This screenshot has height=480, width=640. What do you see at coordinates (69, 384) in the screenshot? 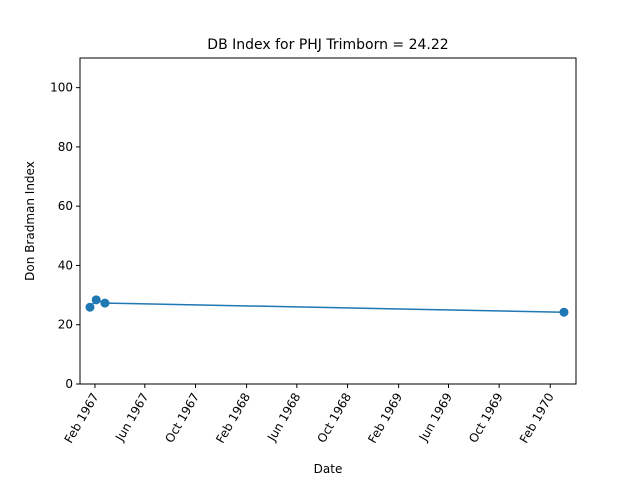
I see `y-tick-label: 0` at bounding box center [69, 384].